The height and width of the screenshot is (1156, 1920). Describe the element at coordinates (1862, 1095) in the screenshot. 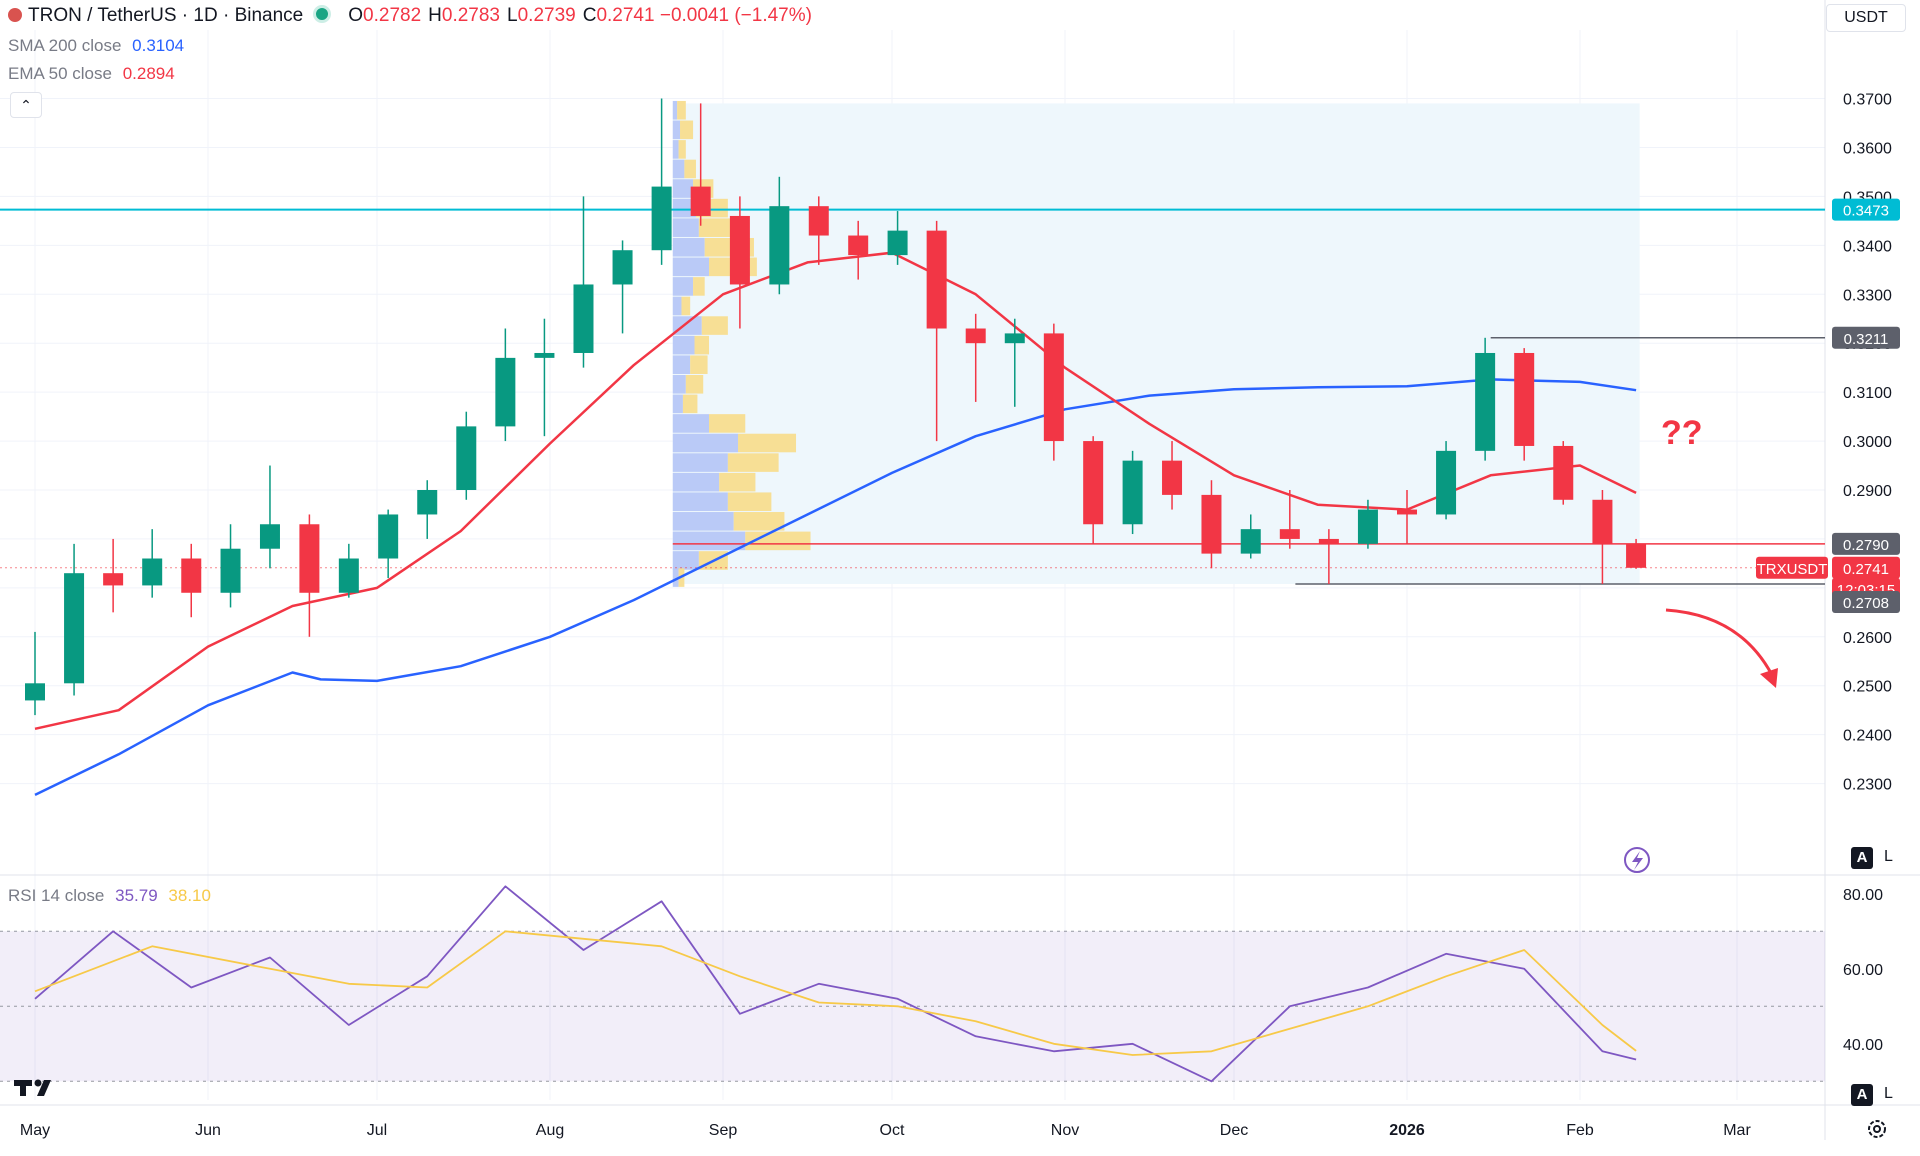

I see `auto-scale-button-rsi: A` at that location.